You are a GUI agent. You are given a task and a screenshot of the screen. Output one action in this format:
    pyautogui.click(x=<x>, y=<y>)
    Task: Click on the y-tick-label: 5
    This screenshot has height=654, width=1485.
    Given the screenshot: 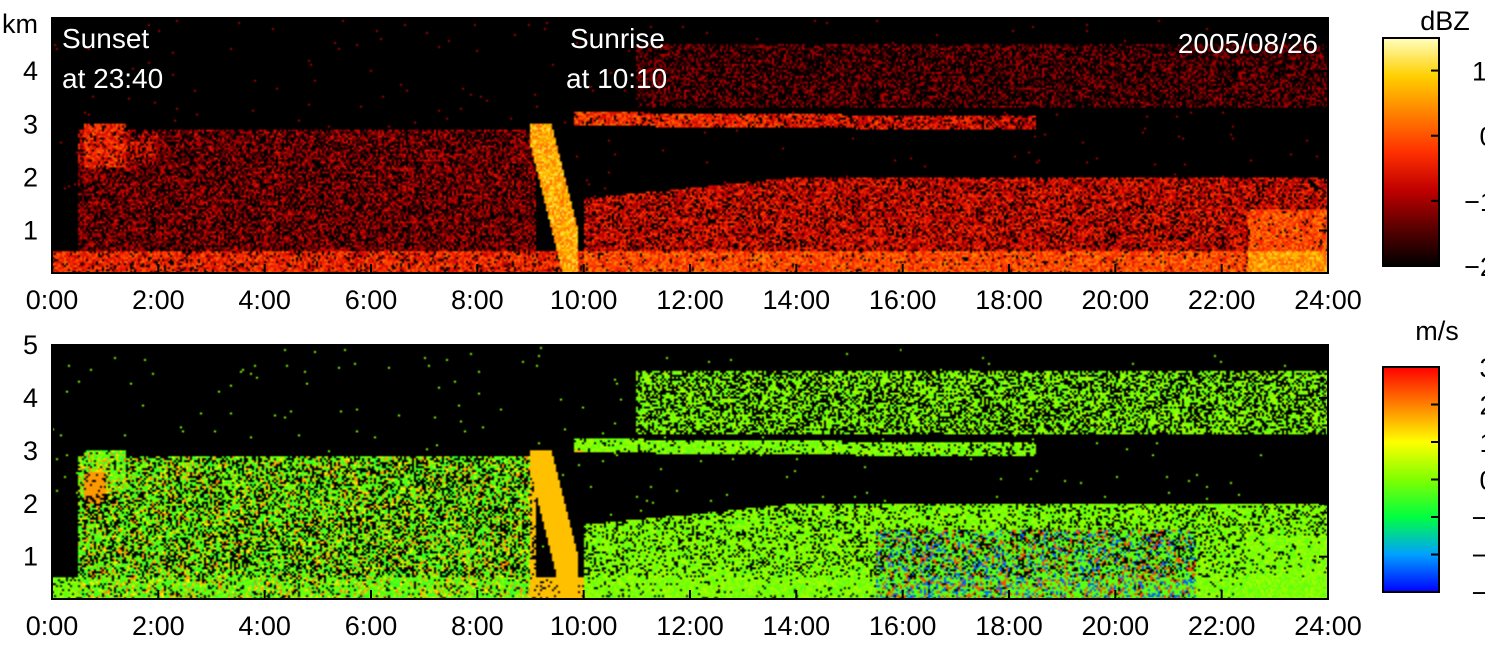 What is the action you would take?
    pyautogui.click(x=30, y=345)
    